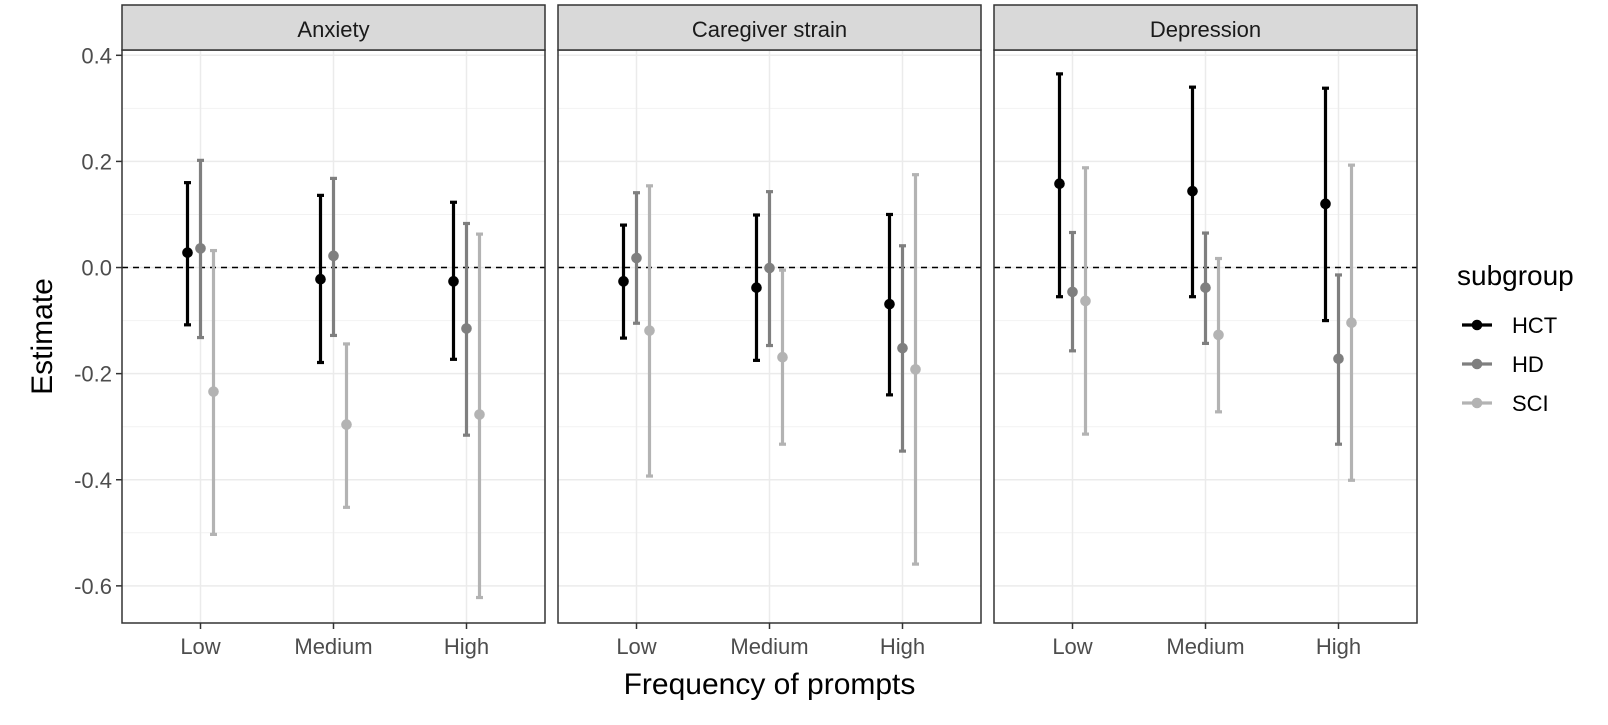 The image size is (1608, 725). Describe the element at coordinates (96, 161) in the screenshot. I see `y-tick-label: 0.2` at that location.